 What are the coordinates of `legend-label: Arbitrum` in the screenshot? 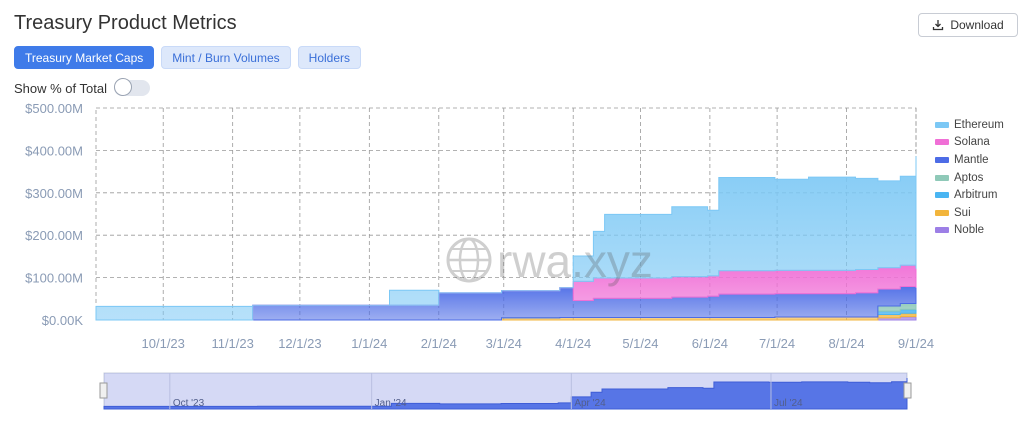 It's located at (976, 195).